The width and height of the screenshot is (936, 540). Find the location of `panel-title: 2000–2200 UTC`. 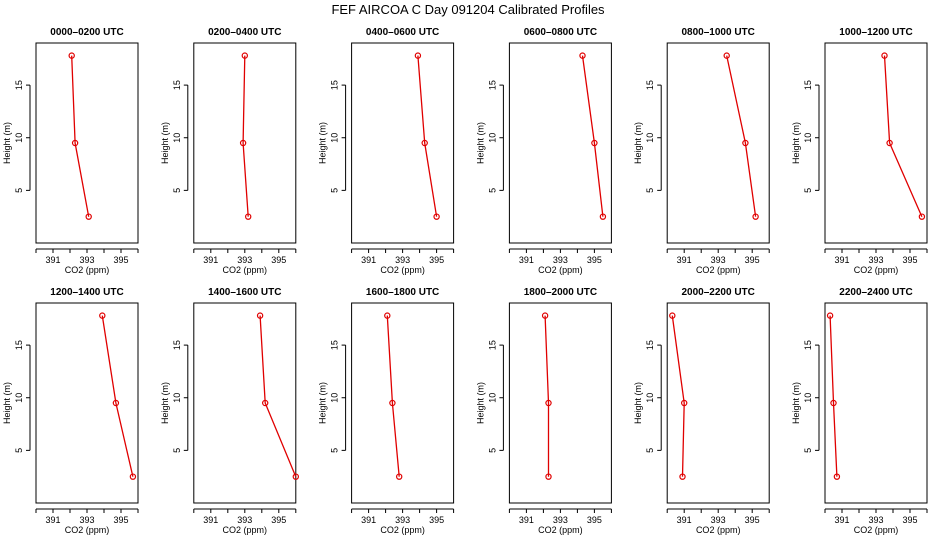

panel-title: 2000–2200 UTC is located at coordinates (718, 292).